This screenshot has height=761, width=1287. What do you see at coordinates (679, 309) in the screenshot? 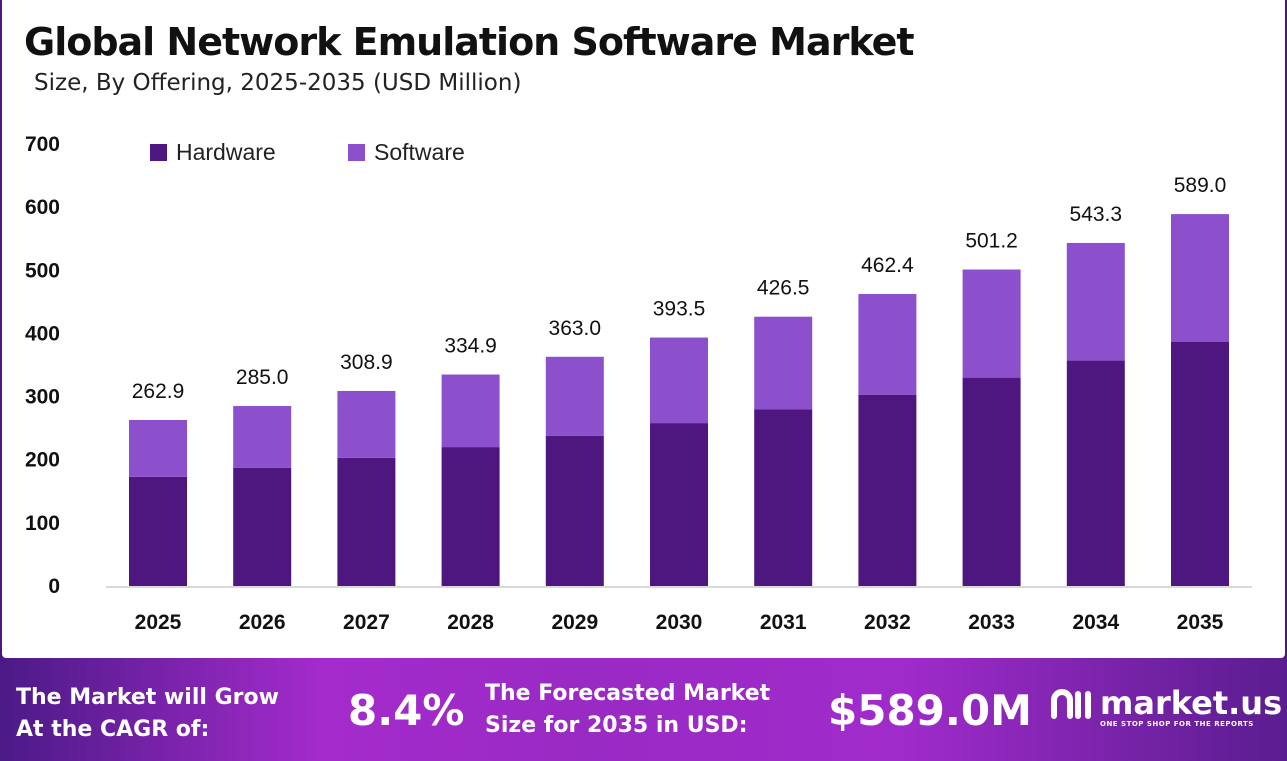
I see `data-label-total: 393.5` at bounding box center [679, 309].